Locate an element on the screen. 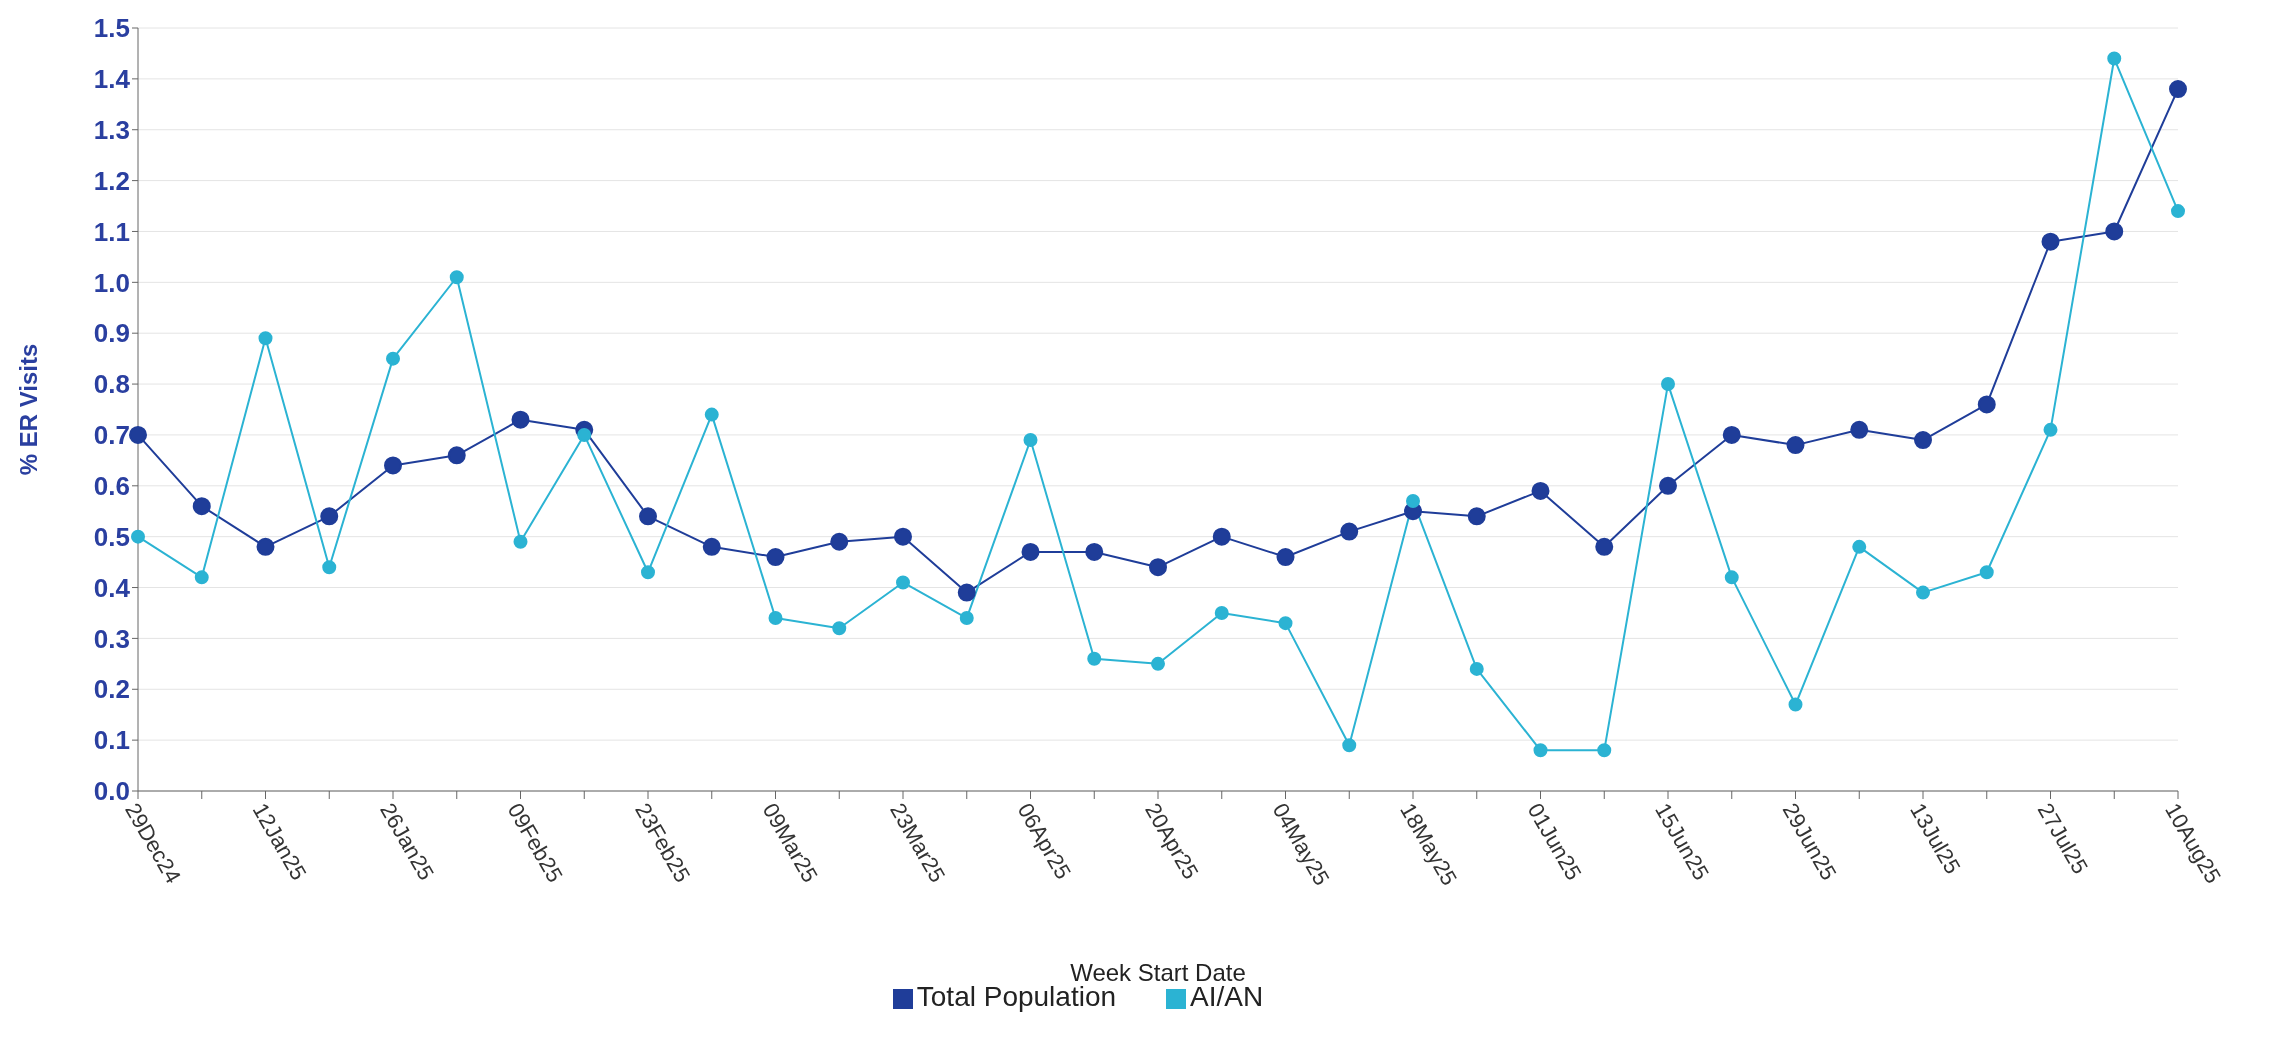  y-tick-label: 1.4 is located at coordinates (112, 79).